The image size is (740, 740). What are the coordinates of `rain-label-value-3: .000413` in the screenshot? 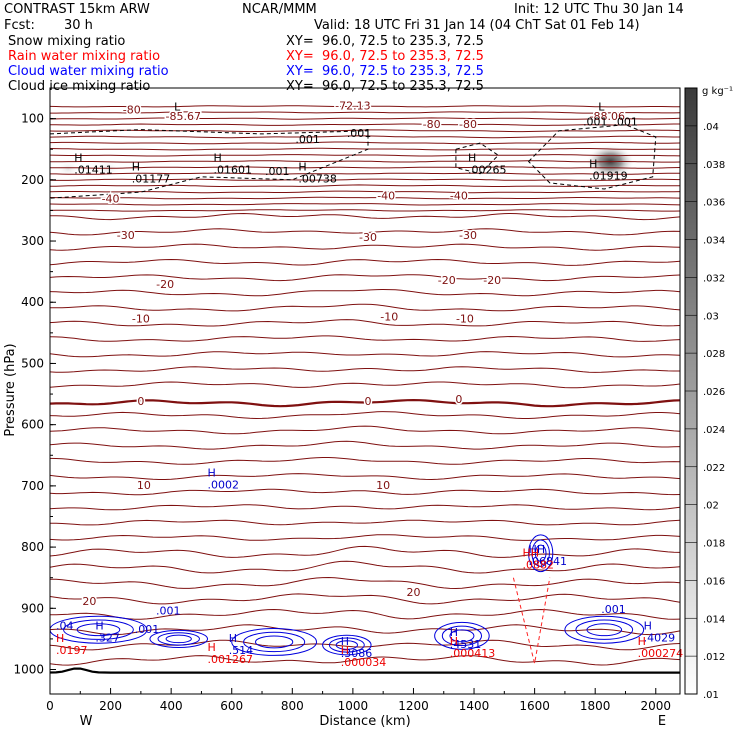 It's located at (473, 653).